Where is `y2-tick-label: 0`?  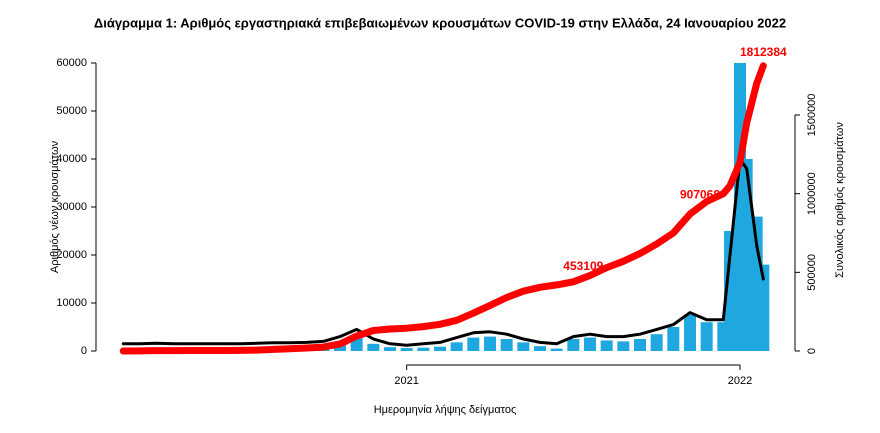
y2-tick-label: 0 is located at coordinates (812, 351).